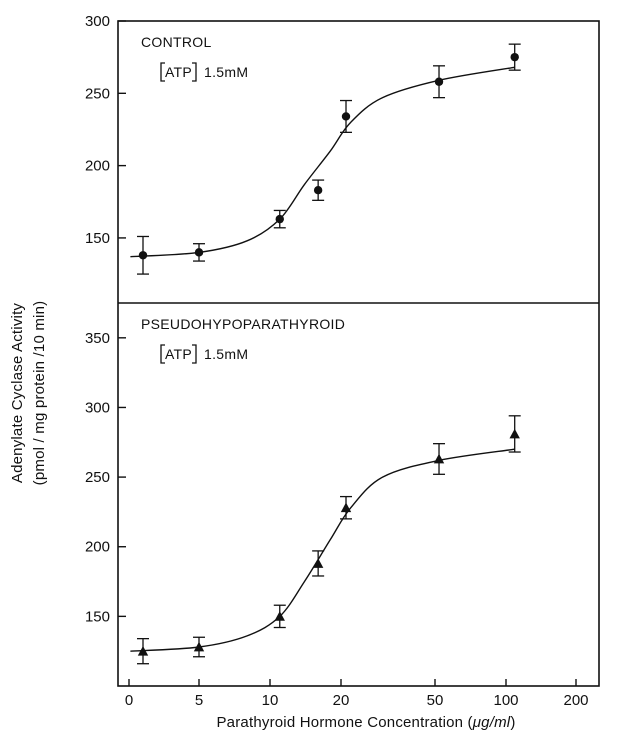 The height and width of the screenshot is (736, 619). Describe the element at coordinates (97, 338) in the screenshot. I see `y-tick-label: 350` at that location.